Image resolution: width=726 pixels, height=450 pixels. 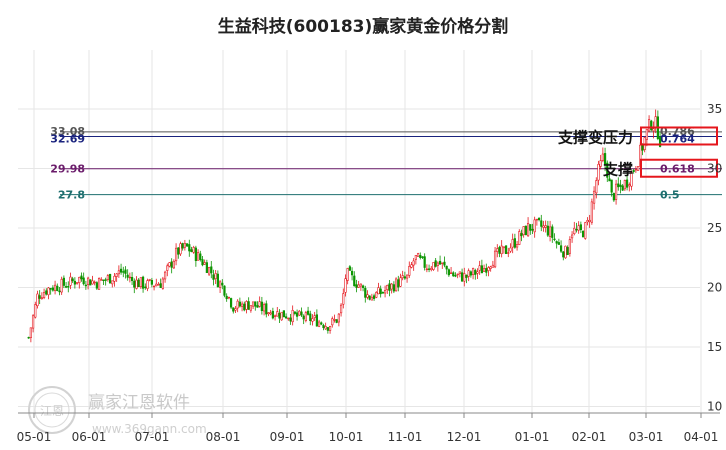 I want to click on watermark-logo-text: 江恩, so click(x=52, y=411).